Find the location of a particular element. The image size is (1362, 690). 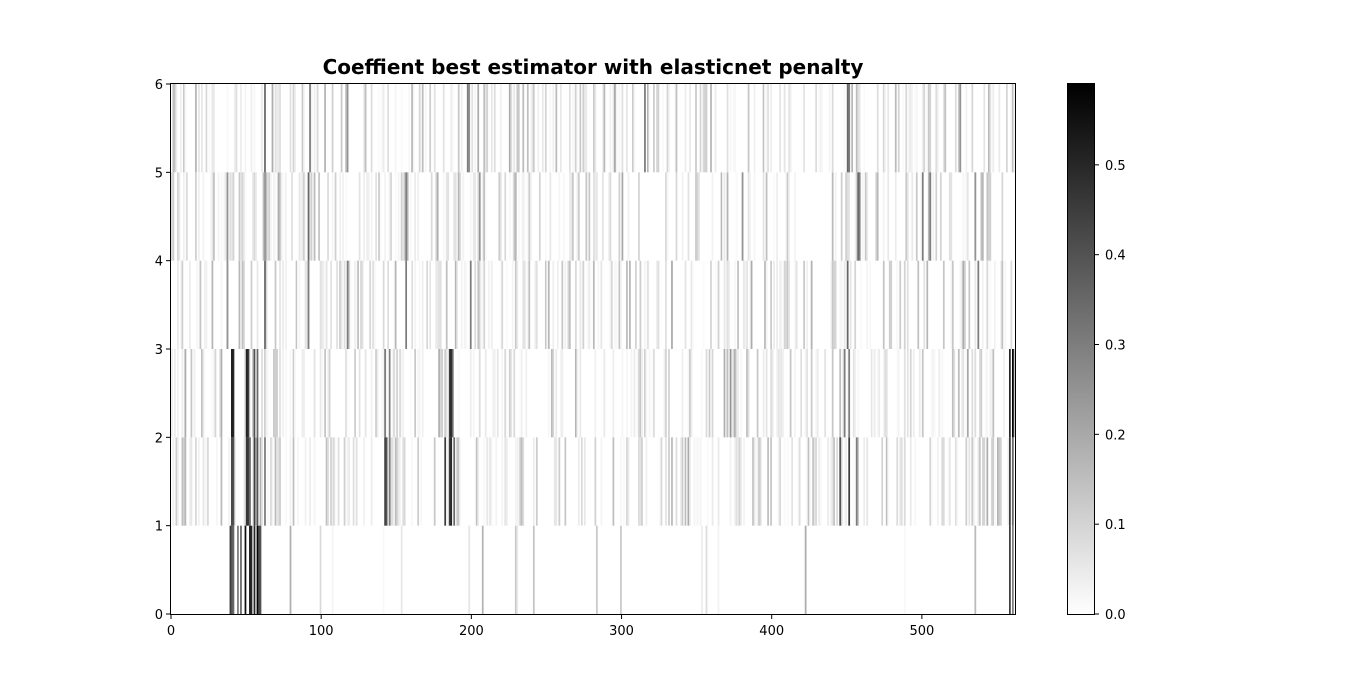

x-tick-label: 200 is located at coordinates (471, 631).